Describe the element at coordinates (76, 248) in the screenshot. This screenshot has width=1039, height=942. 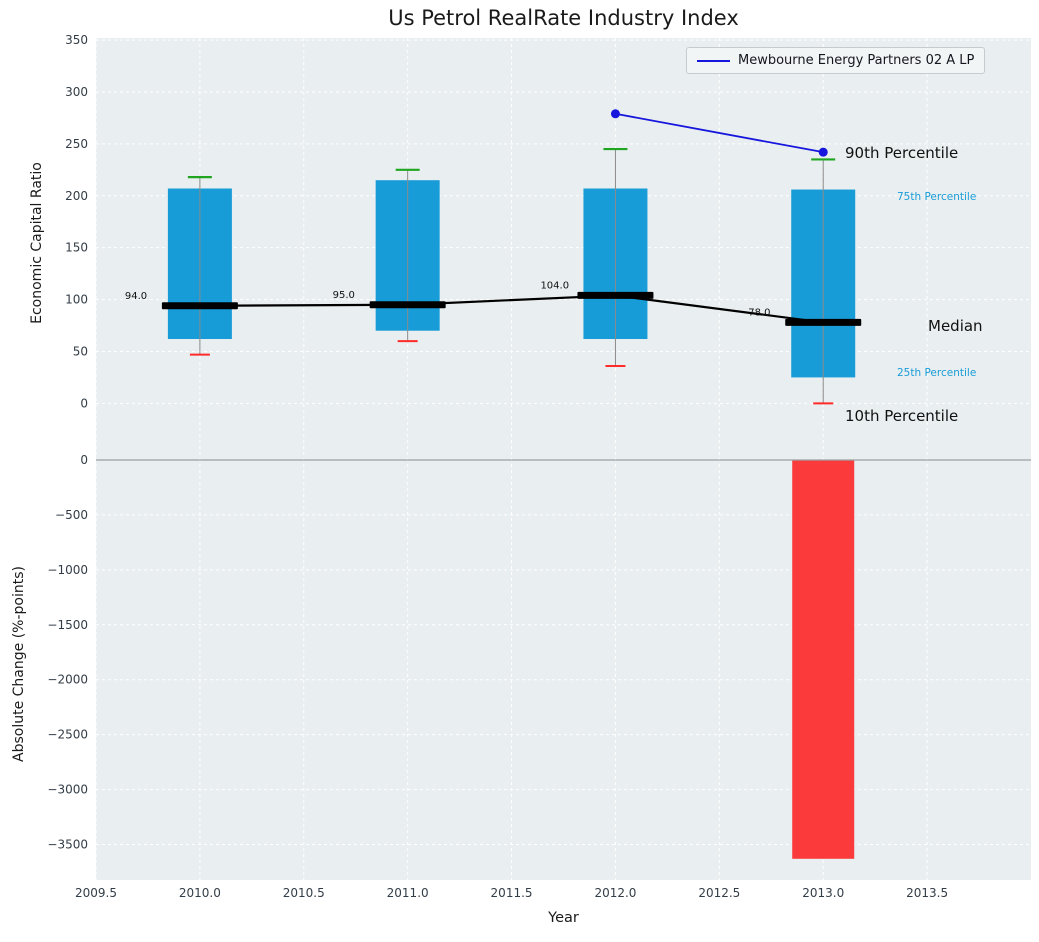
I see `top-ytick-label: 150` at that location.